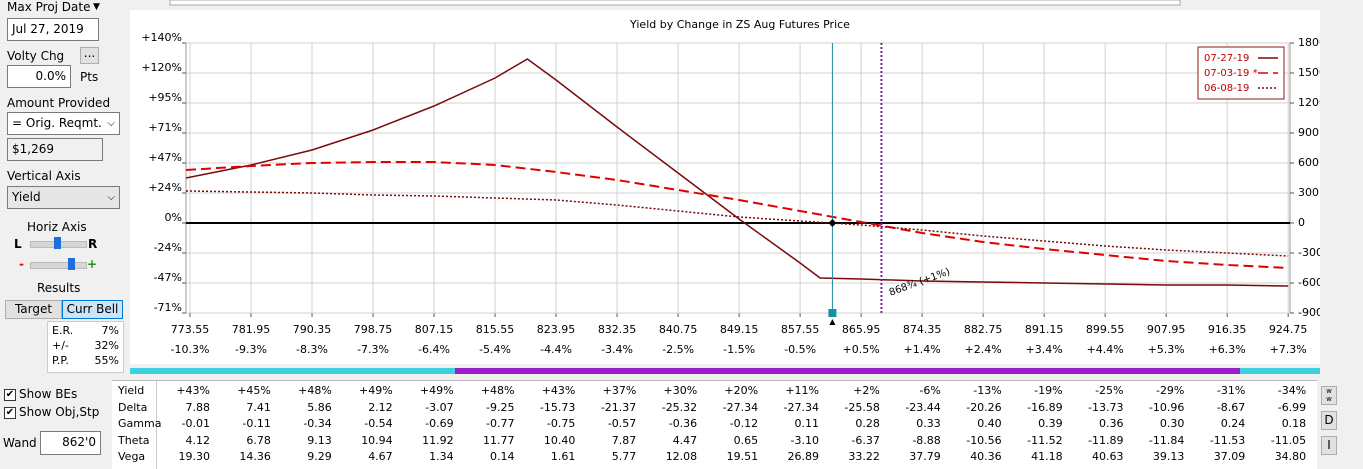 This screenshot has height=469, width=1363. What do you see at coordinates (1050, 423) in the screenshot?
I see `cell: 0.39` at bounding box center [1050, 423].